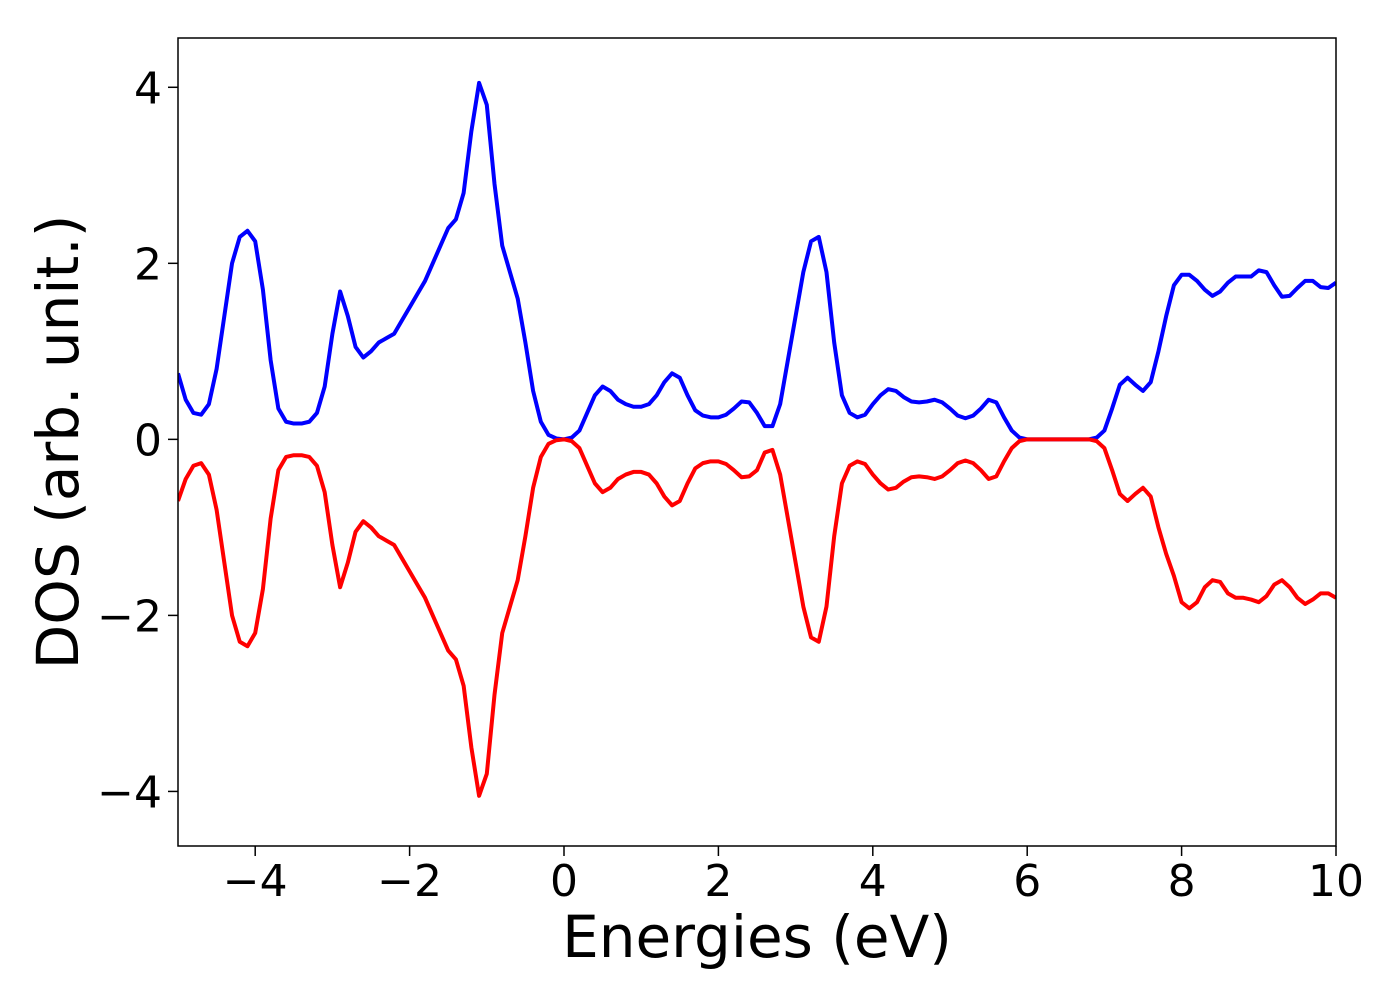 This screenshot has height=1000, width=1400. What do you see at coordinates (1182, 881) in the screenshot?
I see `x-tick-label: 8` at bounding box center [1182, 881].